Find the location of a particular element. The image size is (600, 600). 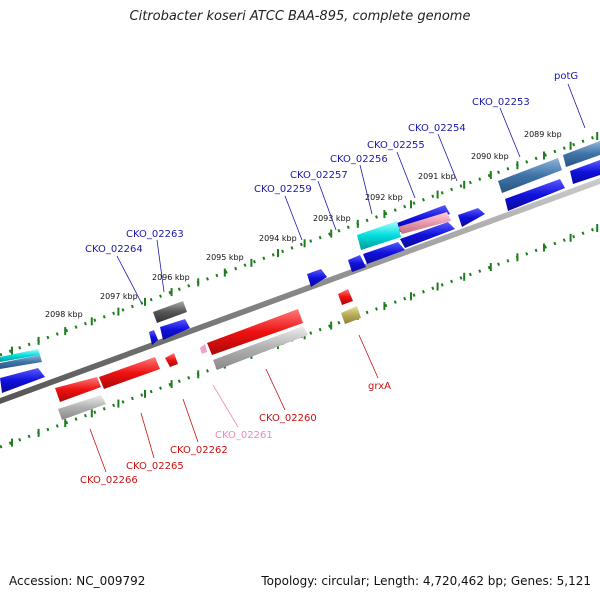

gene-label-CKO-02257: CKO_02257 is located at coordinates (319, 175).